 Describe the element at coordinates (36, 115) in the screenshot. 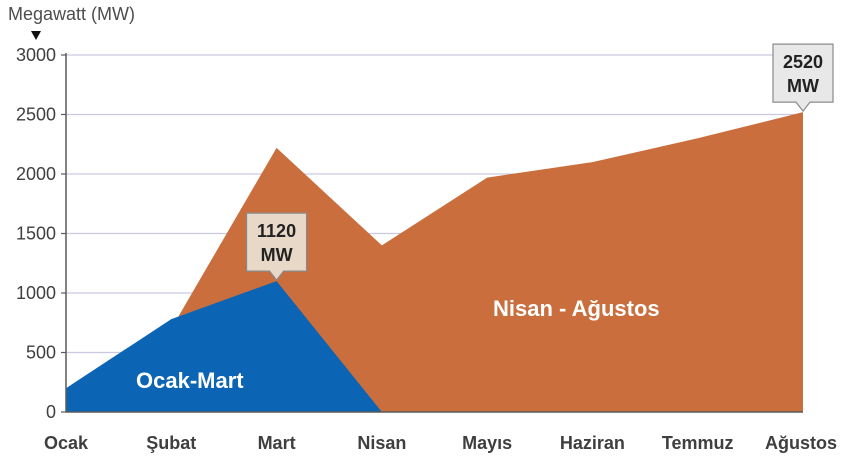

I see `y-tick-label: 2500` at that location.